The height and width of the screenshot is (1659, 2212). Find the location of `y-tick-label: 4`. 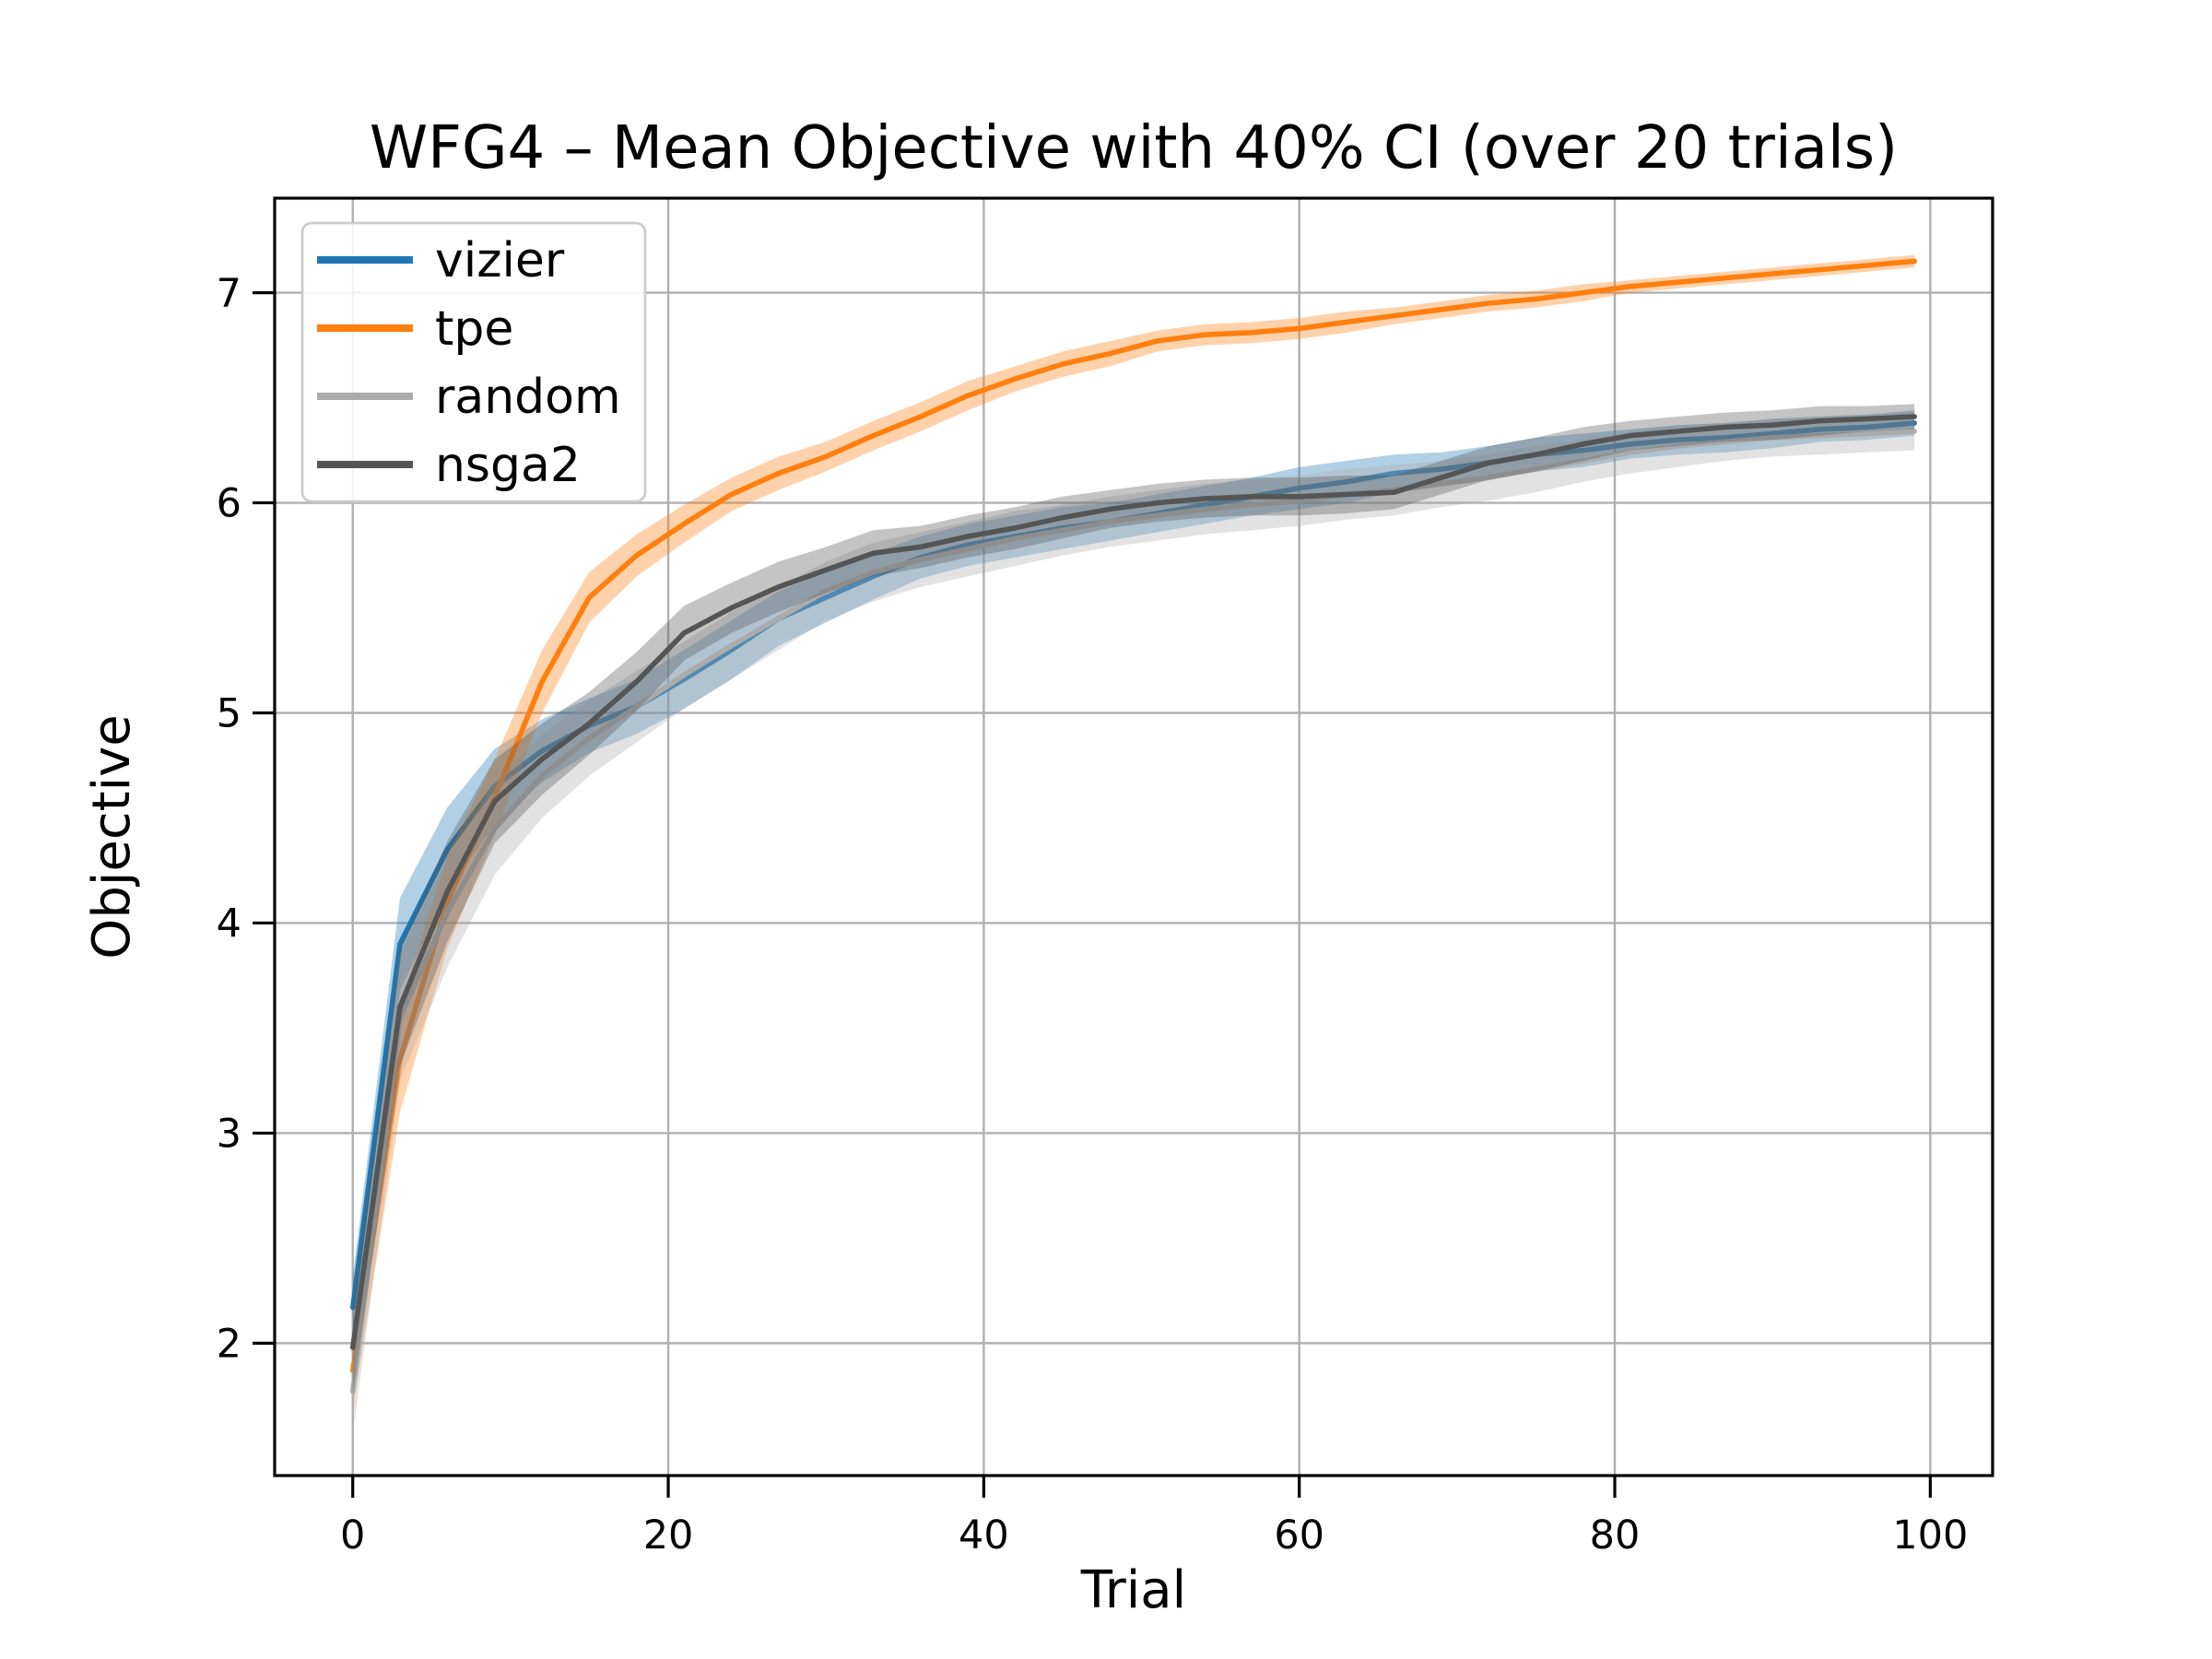

y-tick-label: 4 is located at coordinates (229, 923).